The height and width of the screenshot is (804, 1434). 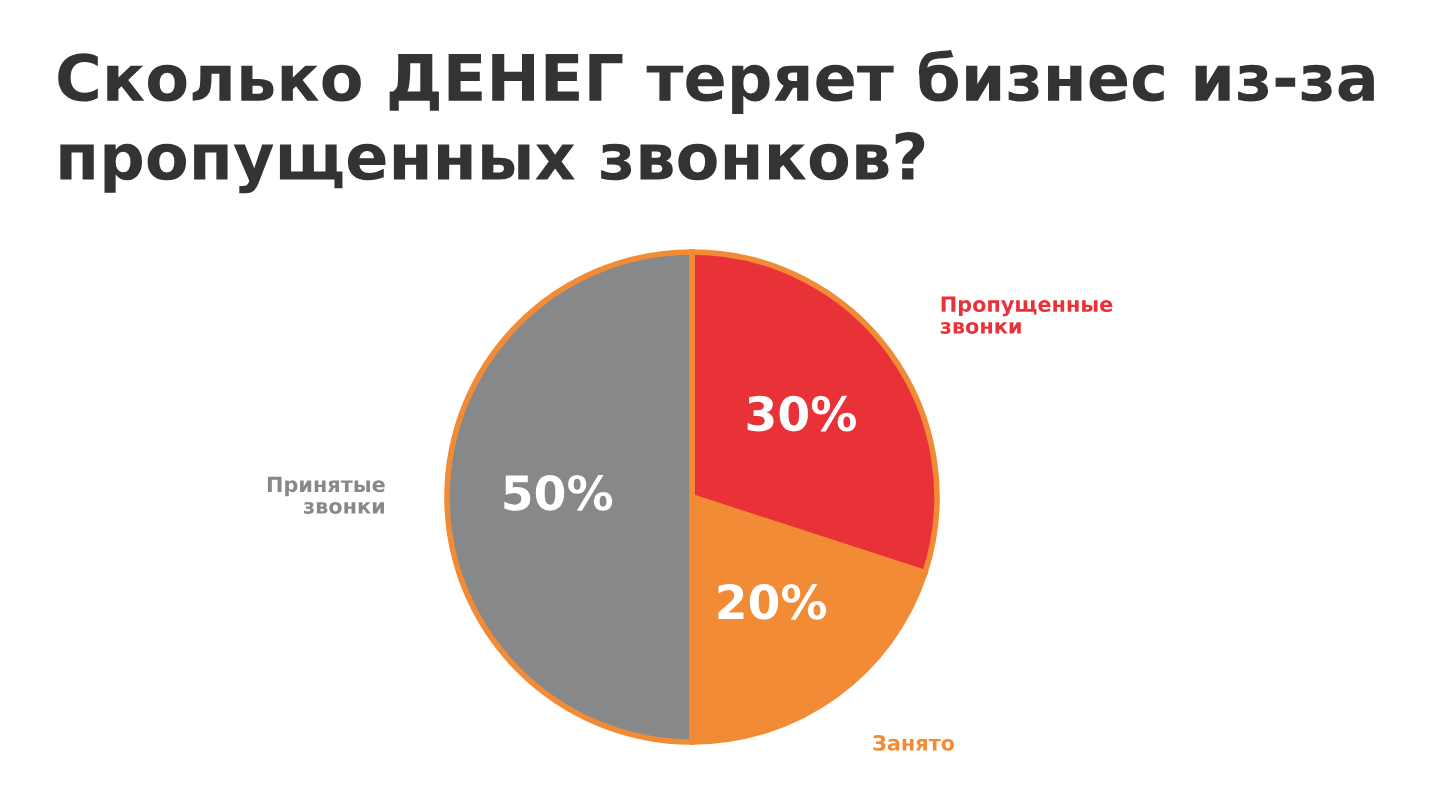 What do you see at coordinates (802, 413) in the screenshot?
I see `data-label: 30%` at bounding box center [802, 413].